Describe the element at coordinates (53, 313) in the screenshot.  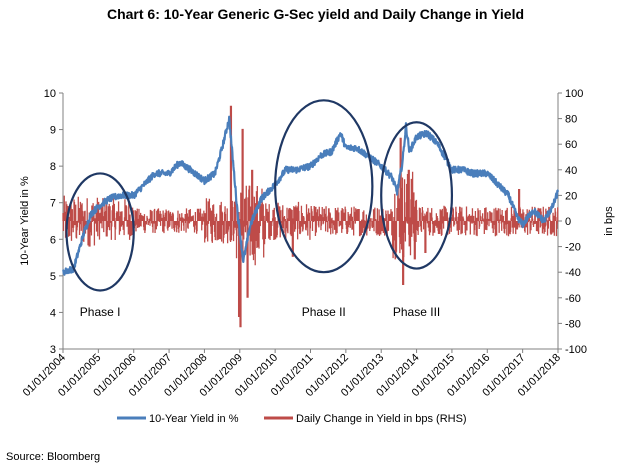
I see `left-tick-label: 4` at that location.